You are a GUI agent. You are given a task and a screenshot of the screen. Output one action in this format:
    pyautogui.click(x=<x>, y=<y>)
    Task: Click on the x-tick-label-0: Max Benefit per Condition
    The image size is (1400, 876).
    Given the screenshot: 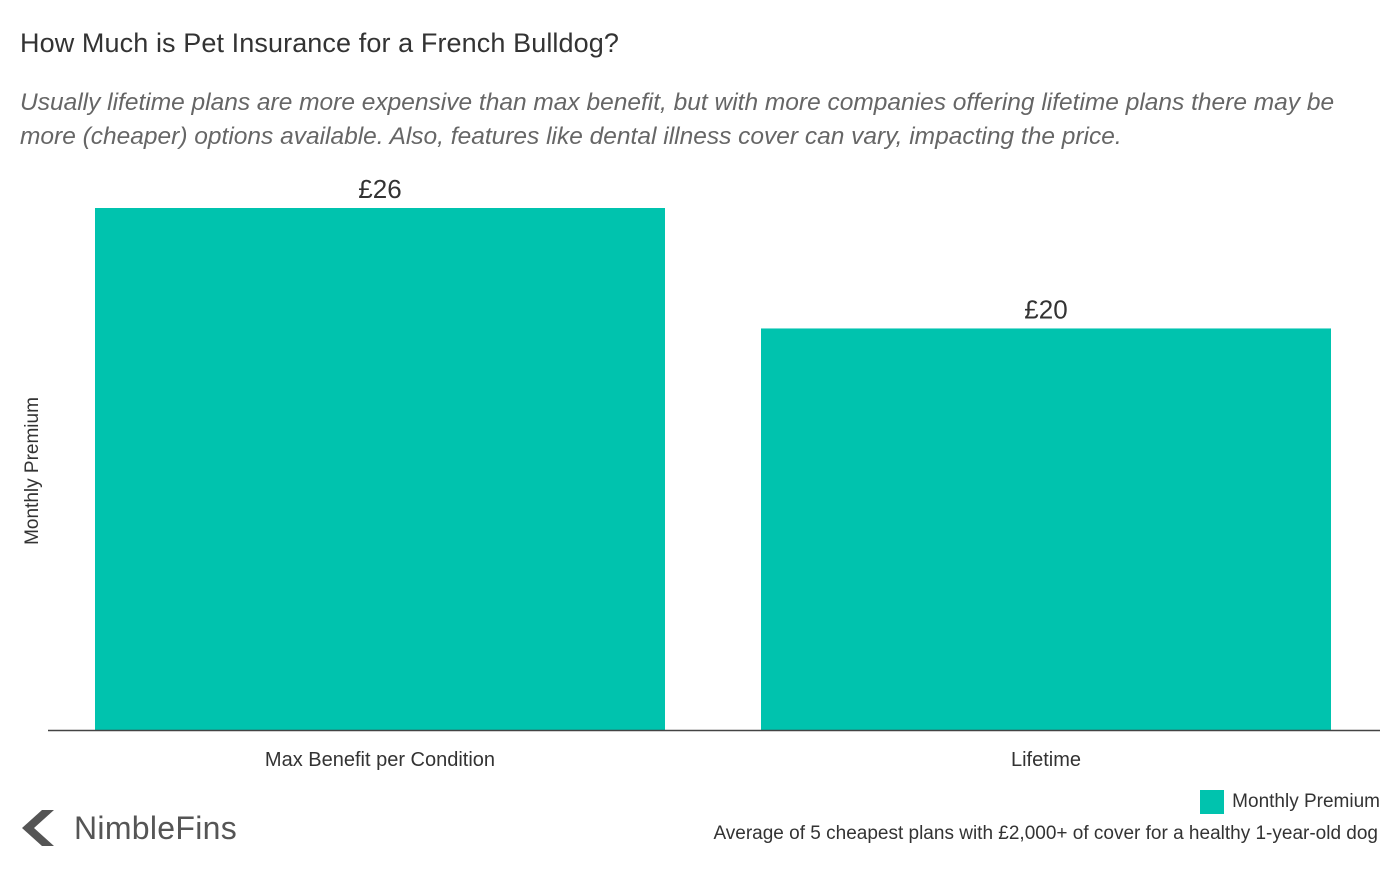 What is the action you would take?
    pyautogui.click(x=380, y=760)
    